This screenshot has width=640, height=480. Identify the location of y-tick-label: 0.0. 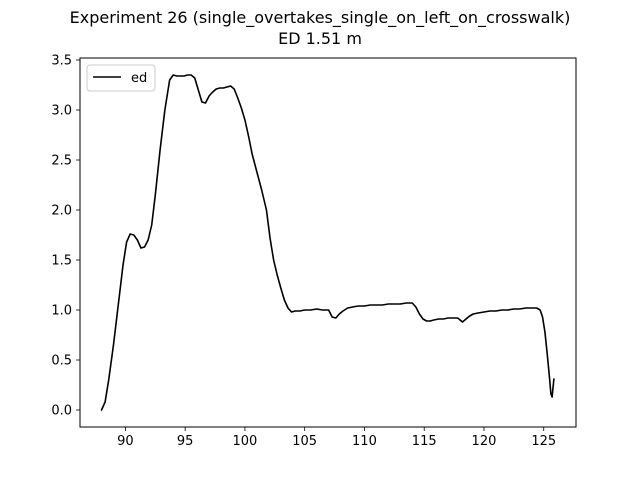
(61, 411).